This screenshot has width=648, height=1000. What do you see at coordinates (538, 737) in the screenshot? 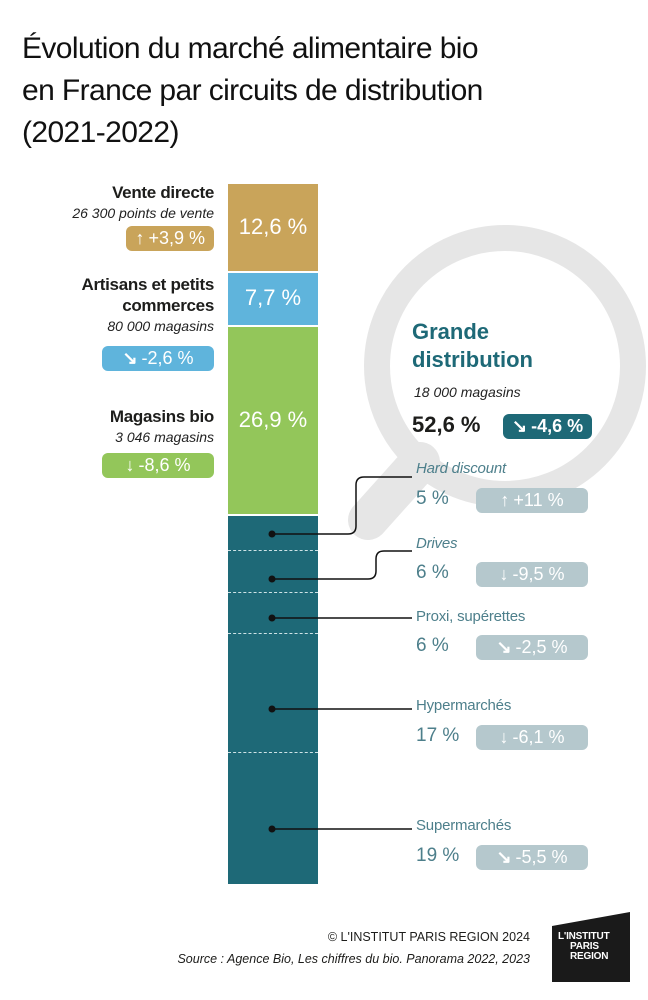
I see `change-value: -6,1 %` at bounding box center [538, 737].